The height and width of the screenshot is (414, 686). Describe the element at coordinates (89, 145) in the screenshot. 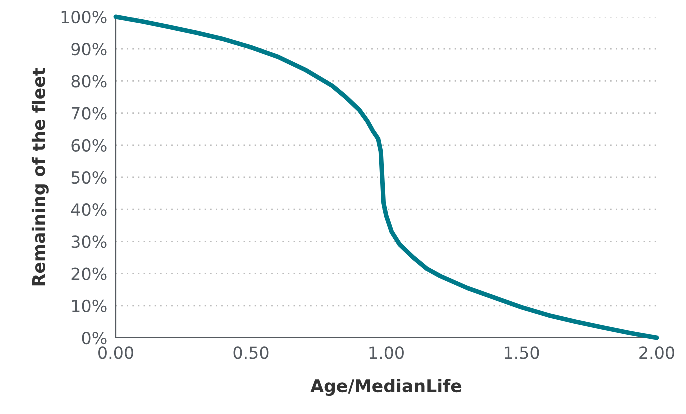

I see `y-tick-label: 60%` at that location.